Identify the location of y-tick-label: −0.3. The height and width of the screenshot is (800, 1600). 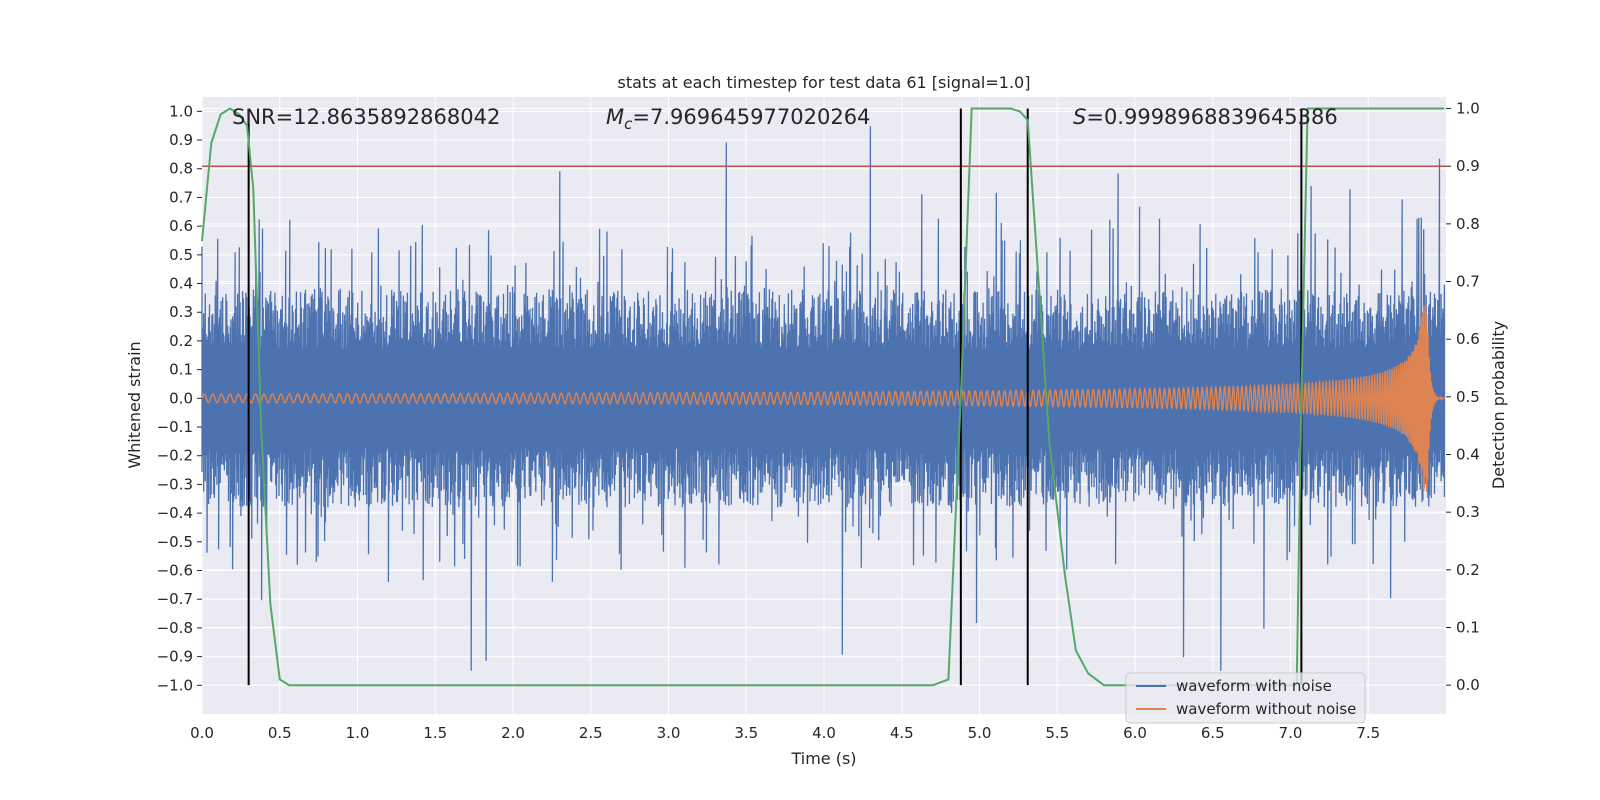
(175, 484).